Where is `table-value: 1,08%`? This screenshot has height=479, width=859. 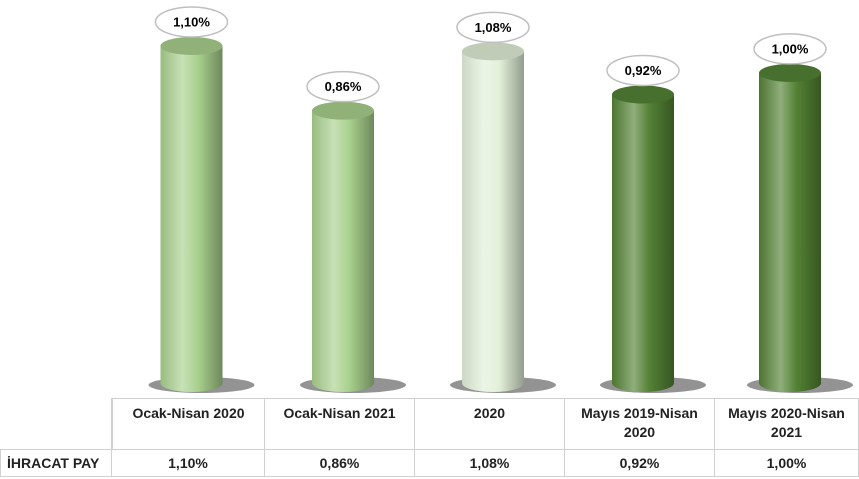 table-value: 1,08% is located at coordinates (490, 463).